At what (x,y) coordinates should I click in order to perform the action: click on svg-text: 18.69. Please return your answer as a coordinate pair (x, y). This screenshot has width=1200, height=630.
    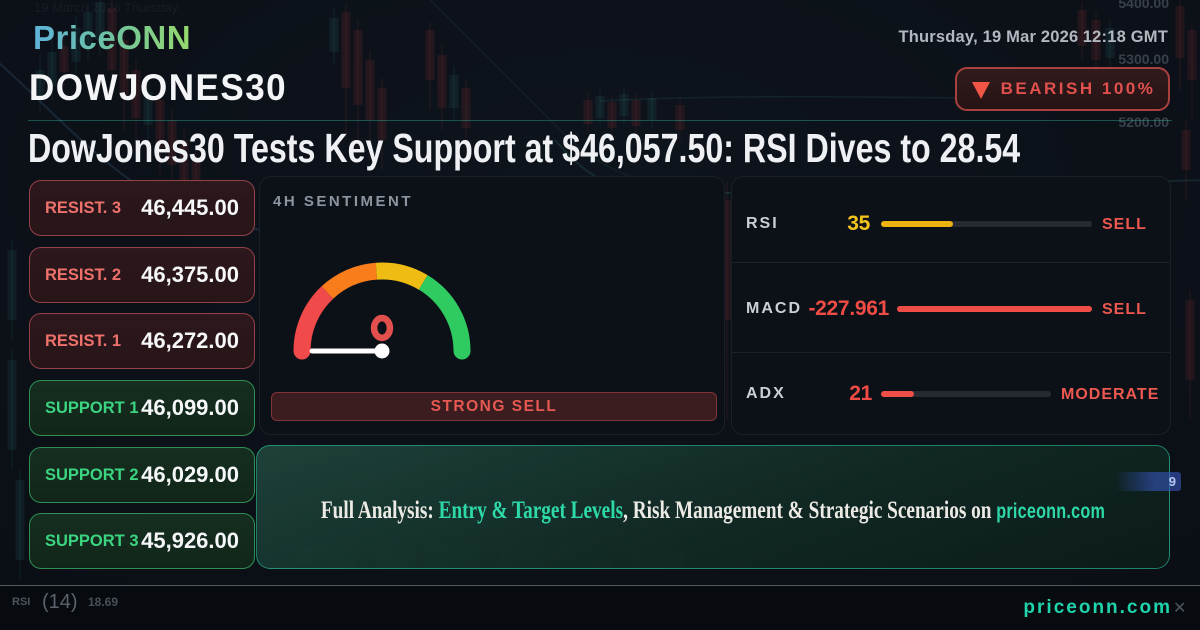
    Looking at the image, I should click on (103, 602).